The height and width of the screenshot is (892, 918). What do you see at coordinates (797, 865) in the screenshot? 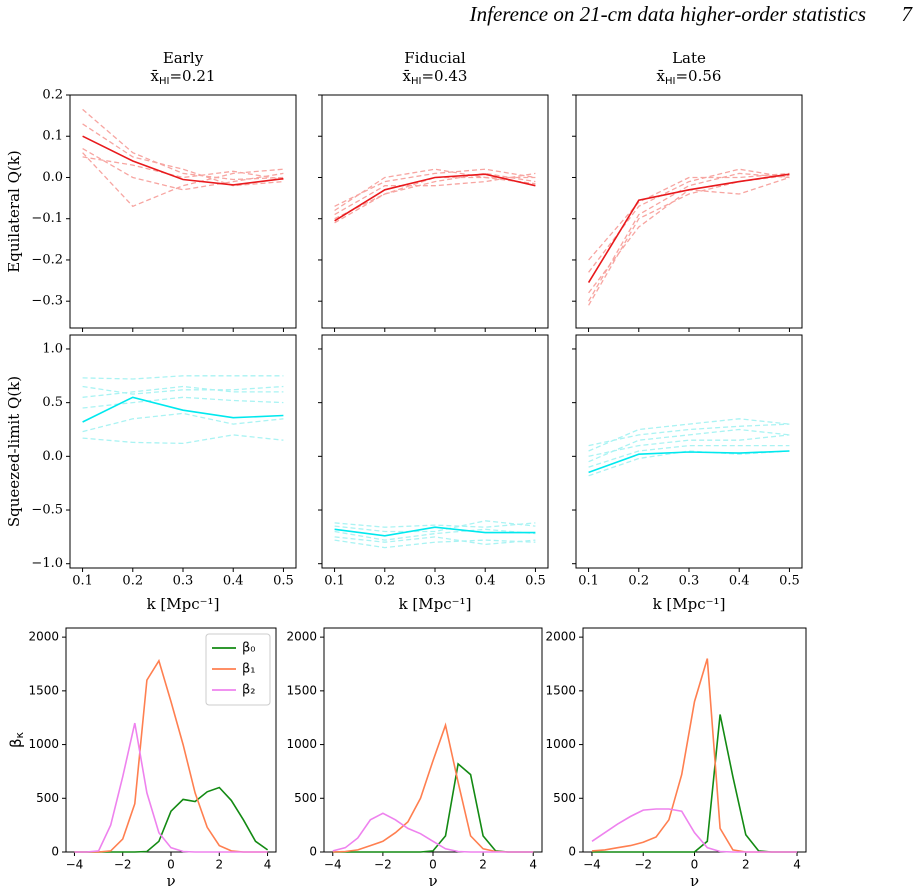
I see `x-tick-label: 4` at bounding box center [797, 865].